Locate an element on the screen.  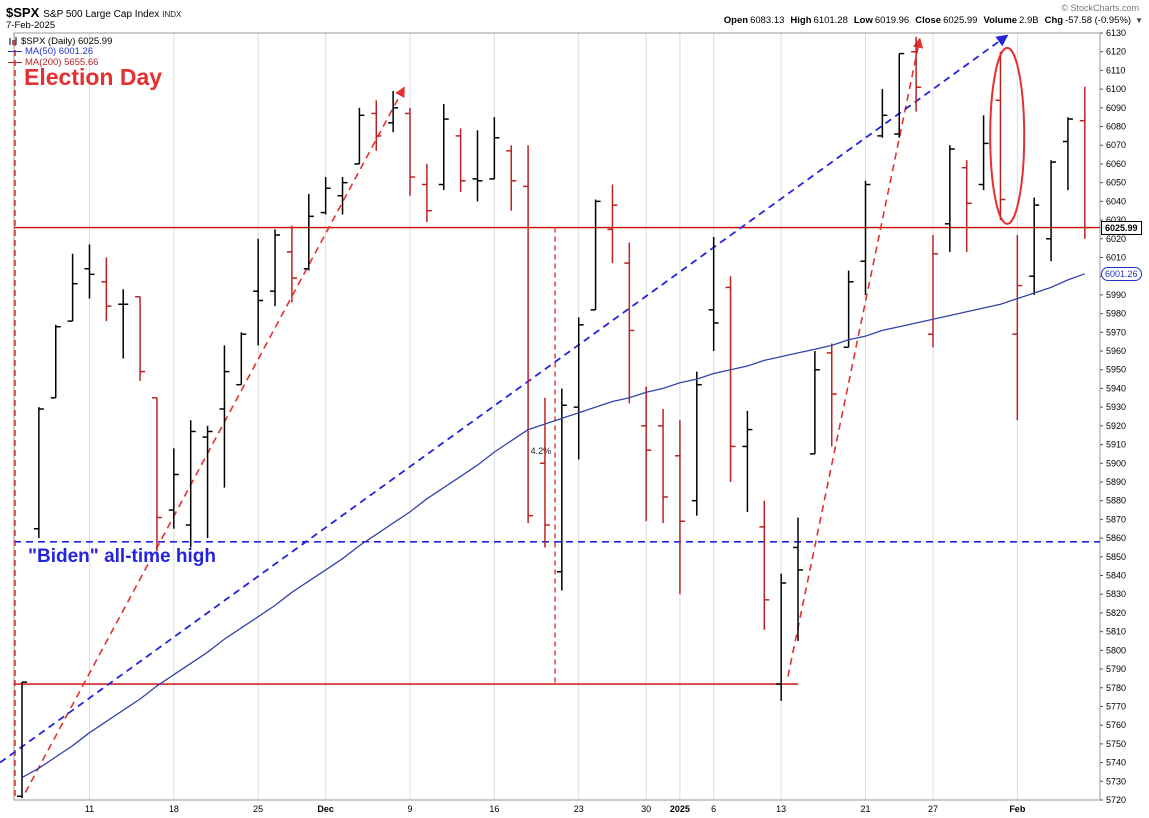
low-value: 6019.96 is located at coordinates (892, 20).